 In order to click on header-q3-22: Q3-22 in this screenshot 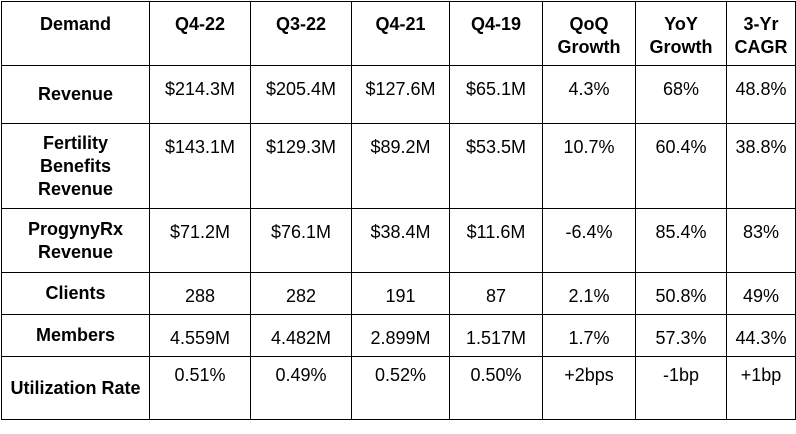, I will do `click(301, 33)`.